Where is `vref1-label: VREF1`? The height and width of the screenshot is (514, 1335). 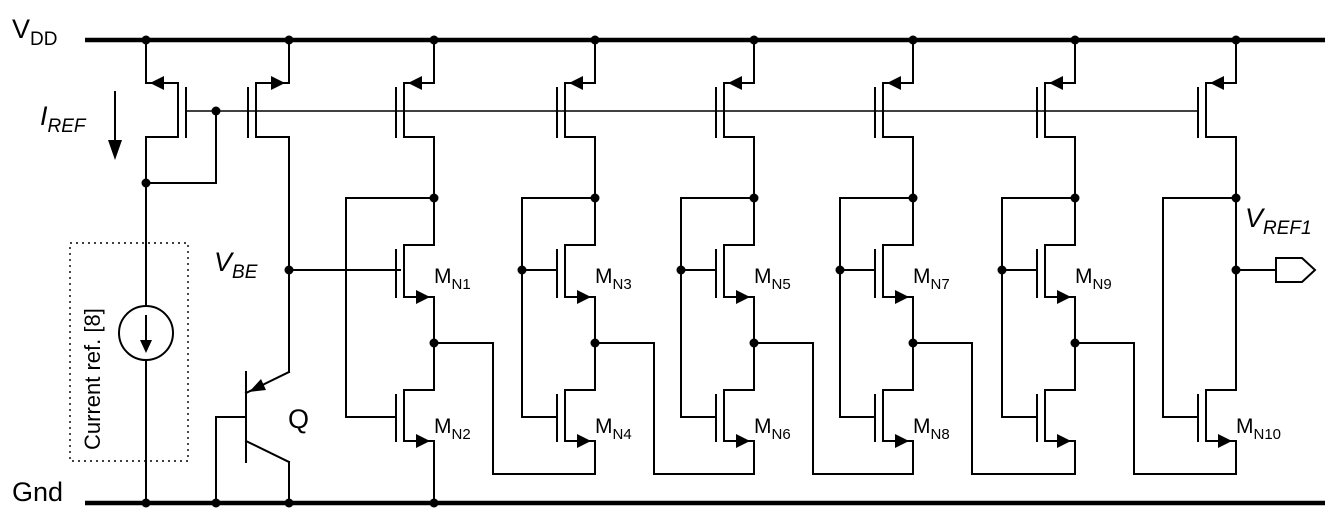 vref1-label: VREF1 is located at coordinates (1278, 221).